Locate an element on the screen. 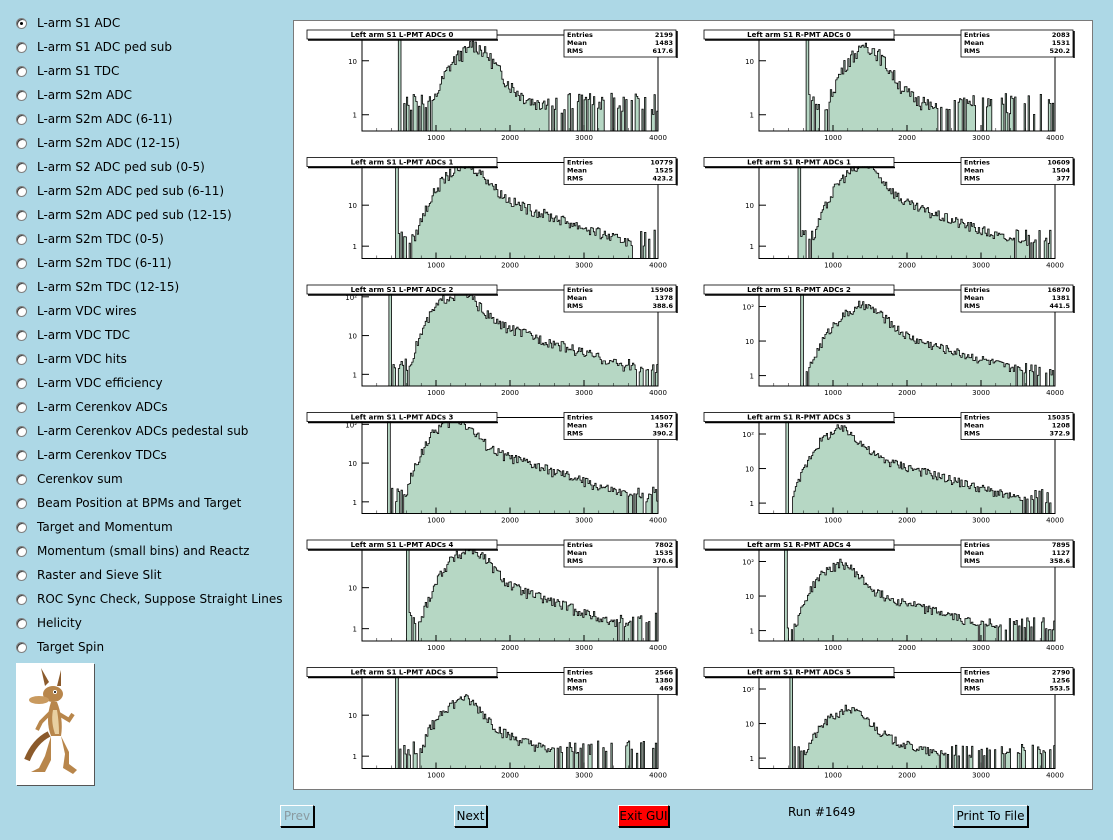 The image size is (1113, 840). menu-item-3: L-arm S2m ADC is located at coordinates (74, 95).